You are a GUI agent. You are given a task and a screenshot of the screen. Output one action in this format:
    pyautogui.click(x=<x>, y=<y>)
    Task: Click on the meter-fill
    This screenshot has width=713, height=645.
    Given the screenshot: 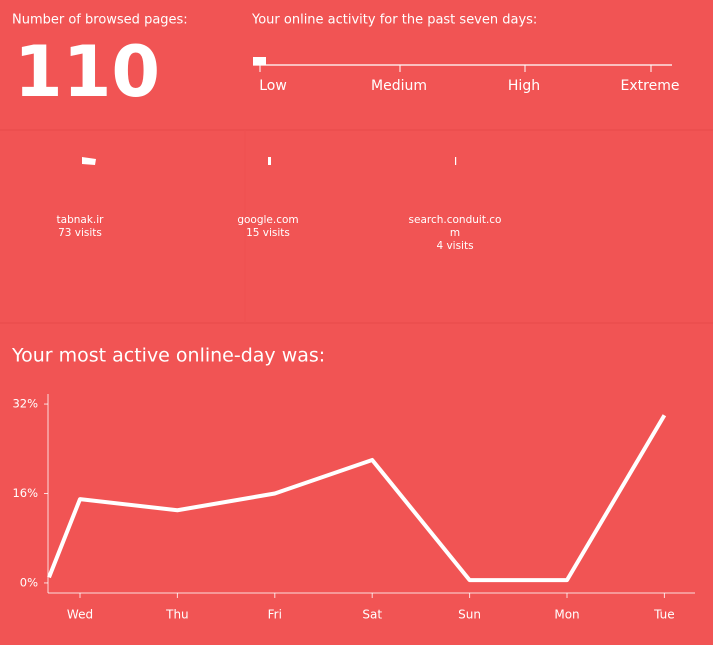 What is the action you would take?
    pyautogui.click(x=259, y=61)
    